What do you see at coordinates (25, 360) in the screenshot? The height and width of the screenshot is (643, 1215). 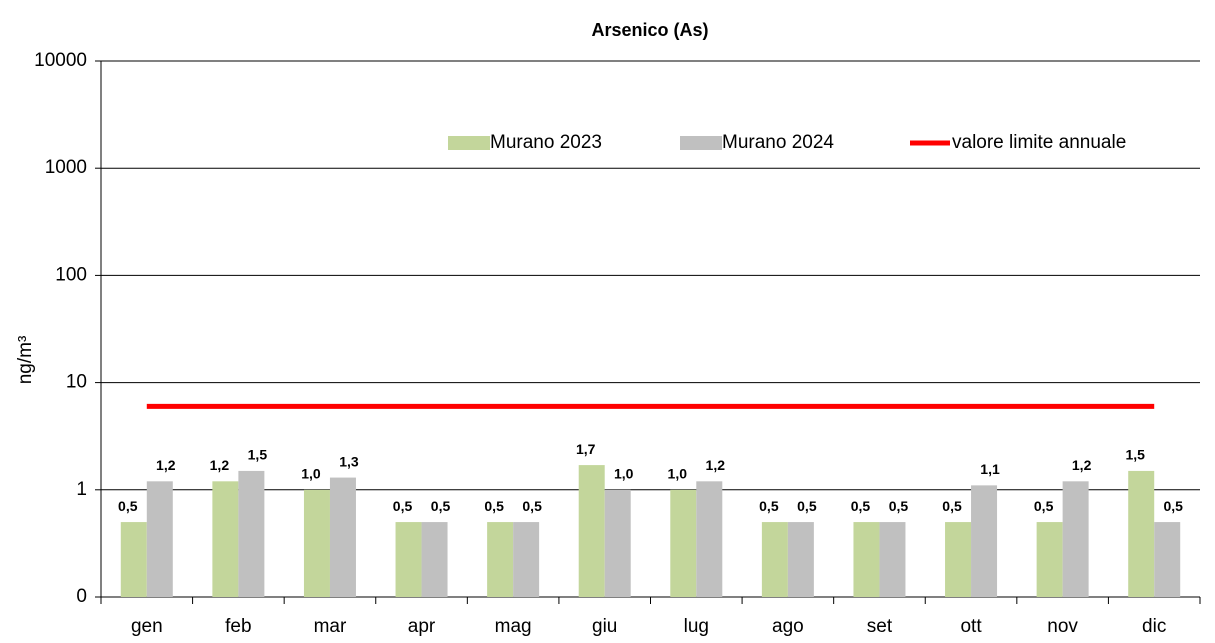 I see `y-axis-label: ng/m³` at bounding box center [25, 360].